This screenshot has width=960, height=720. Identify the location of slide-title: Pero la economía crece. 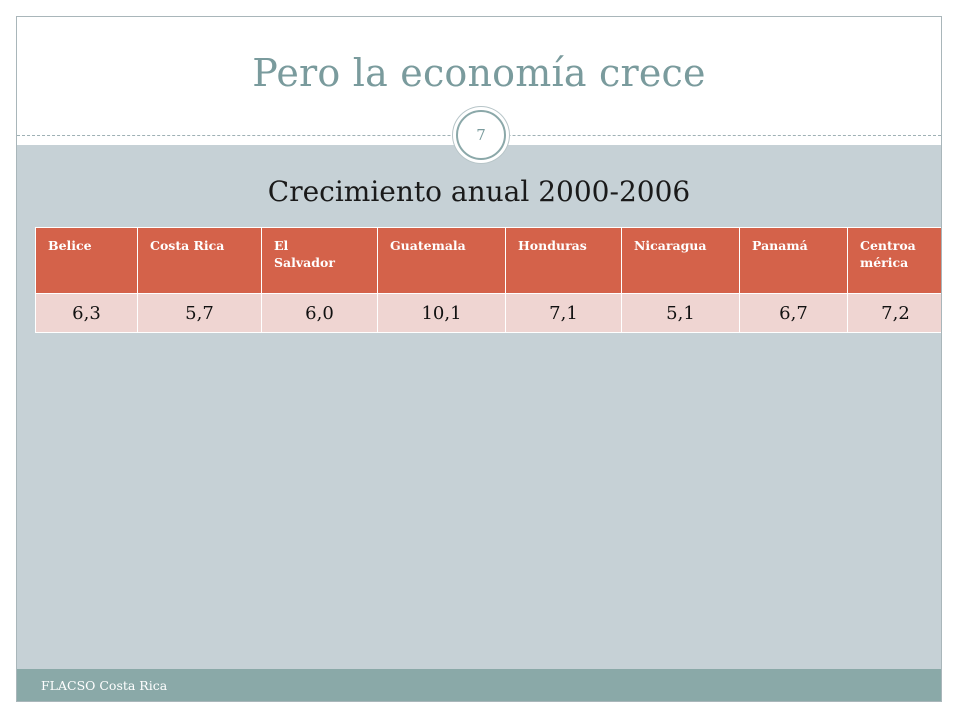
(479, 73).